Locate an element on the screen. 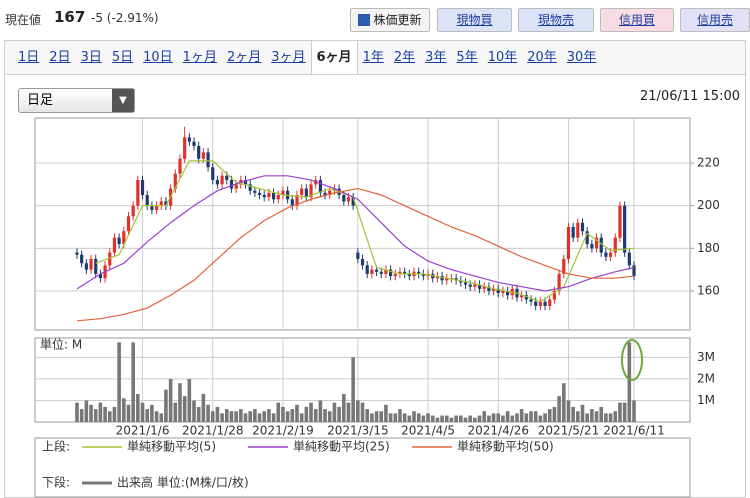 This screenshot has width=750, height=498. period-tab: 10年 is located at coordinates (502, 57).